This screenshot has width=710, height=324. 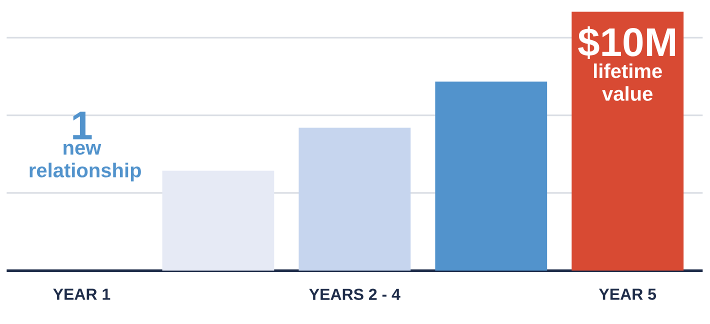 I want to click on annotation: 1, so click(x=82, y=126).